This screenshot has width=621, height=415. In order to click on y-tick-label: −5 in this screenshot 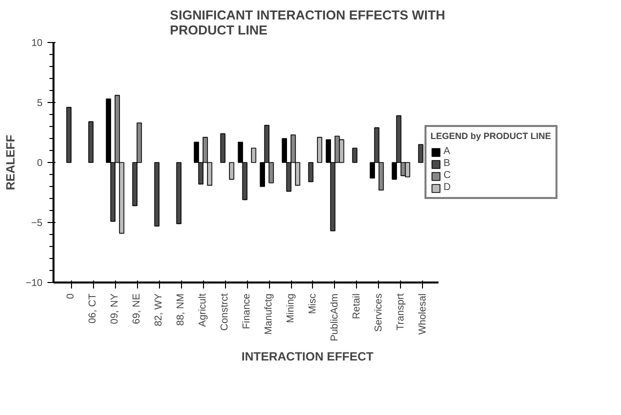, I will do `click(37, 223)`.